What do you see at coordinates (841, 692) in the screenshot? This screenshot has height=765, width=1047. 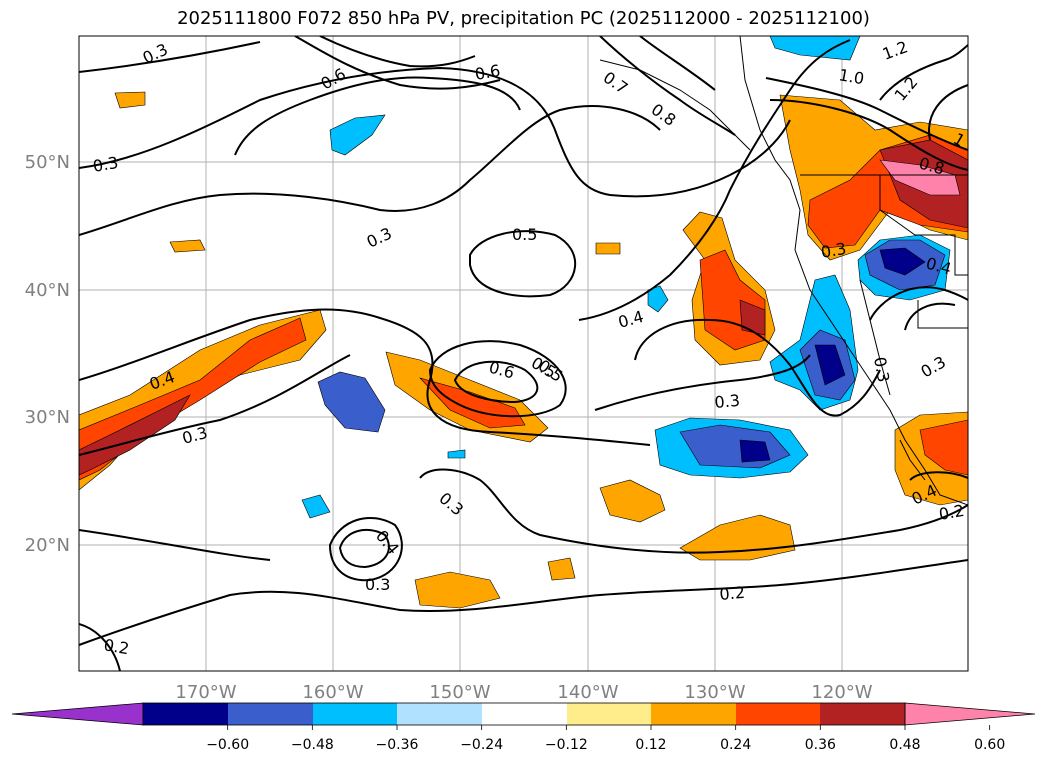 I see `lon-label: 120°W` at bounding box center [841, 692].